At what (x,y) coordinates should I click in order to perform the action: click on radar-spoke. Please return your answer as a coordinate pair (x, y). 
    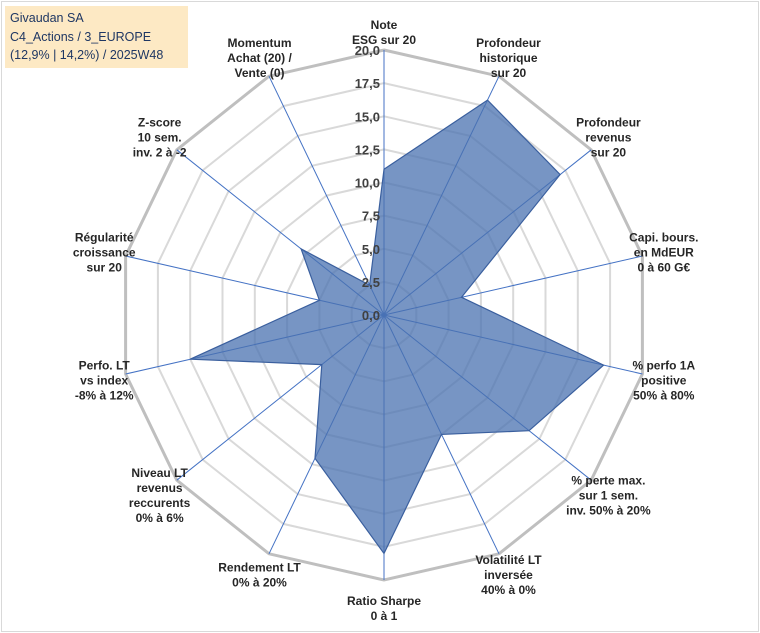
    Looking at the image, I should click on (326, 195).